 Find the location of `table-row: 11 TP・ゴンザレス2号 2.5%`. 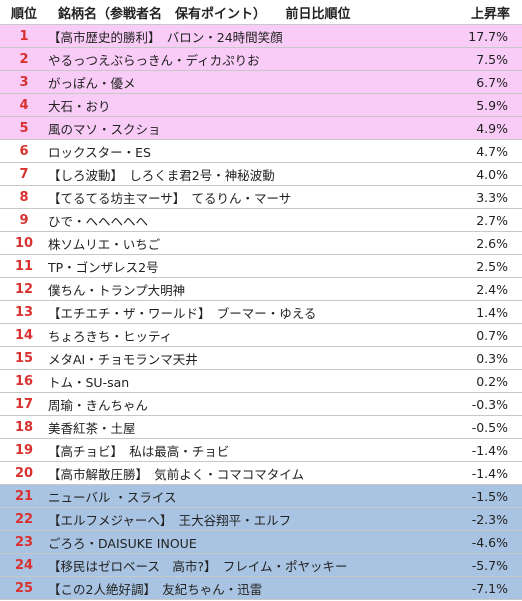

table-row: 11 TP・ゴンザレス2号 2.5% is located at coordinates (261, 266).